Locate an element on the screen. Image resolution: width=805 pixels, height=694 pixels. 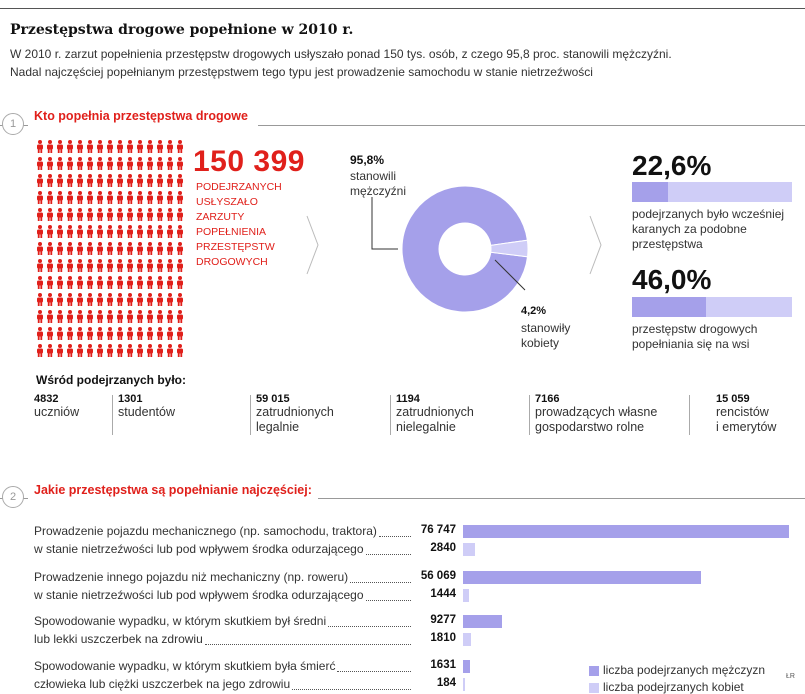
donut-slice-men is located at coordinates (465, 249).